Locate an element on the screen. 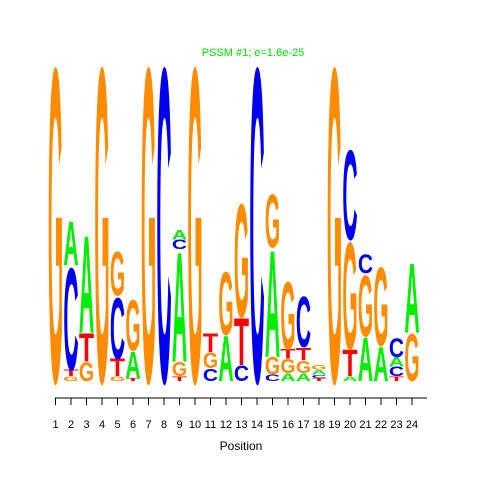 The height and width of the screenshot is (480, 480). x-tick-label: 20 is located at coordinates (350, 425).